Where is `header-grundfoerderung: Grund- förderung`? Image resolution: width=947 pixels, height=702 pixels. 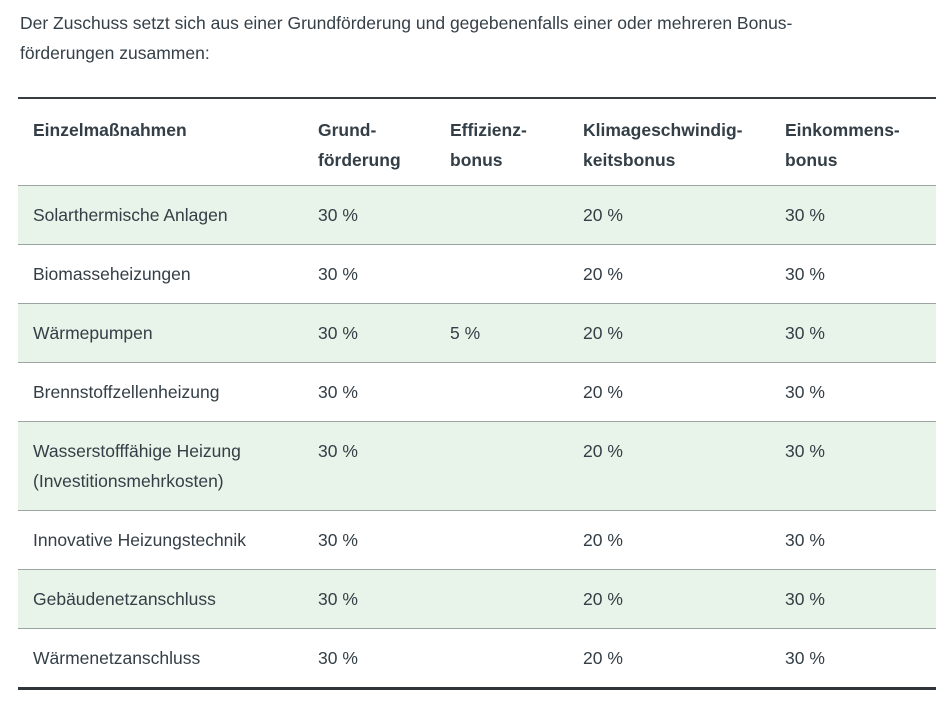
header-grundfoerderung: Grund- förderung is located at coordinates (359, 145).